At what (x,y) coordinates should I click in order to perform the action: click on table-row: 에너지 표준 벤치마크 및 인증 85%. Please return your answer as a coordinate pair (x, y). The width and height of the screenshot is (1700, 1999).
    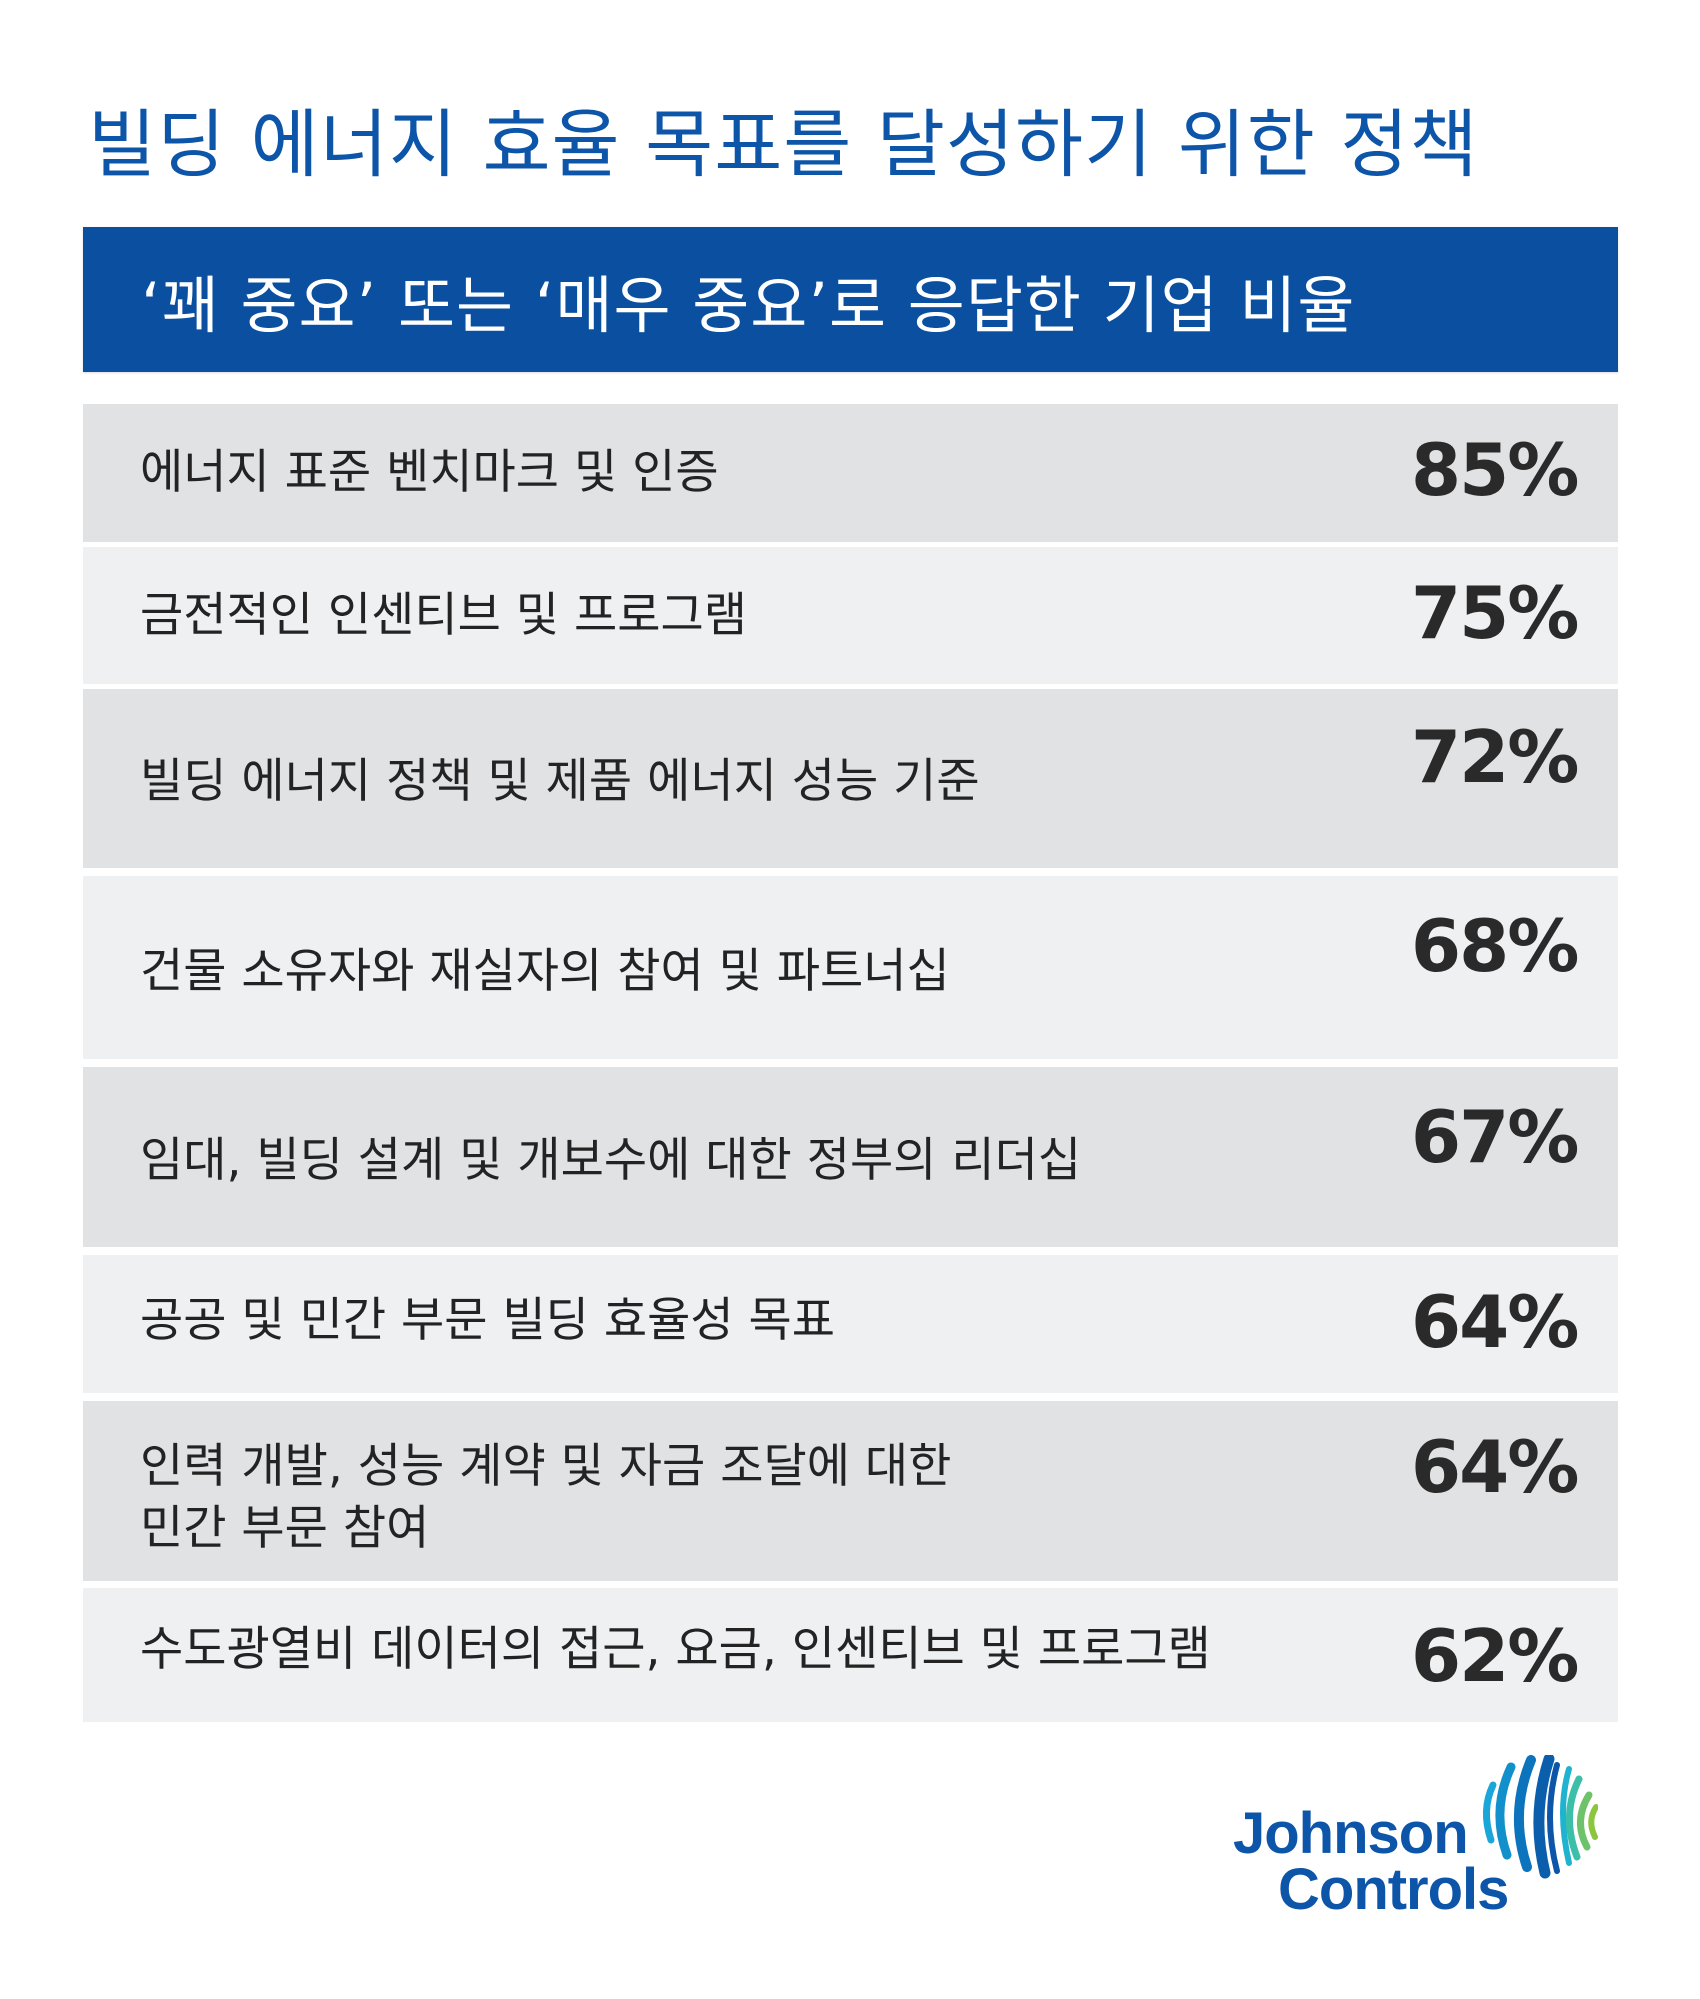
    Looking at the image, I should click on (850, 473).